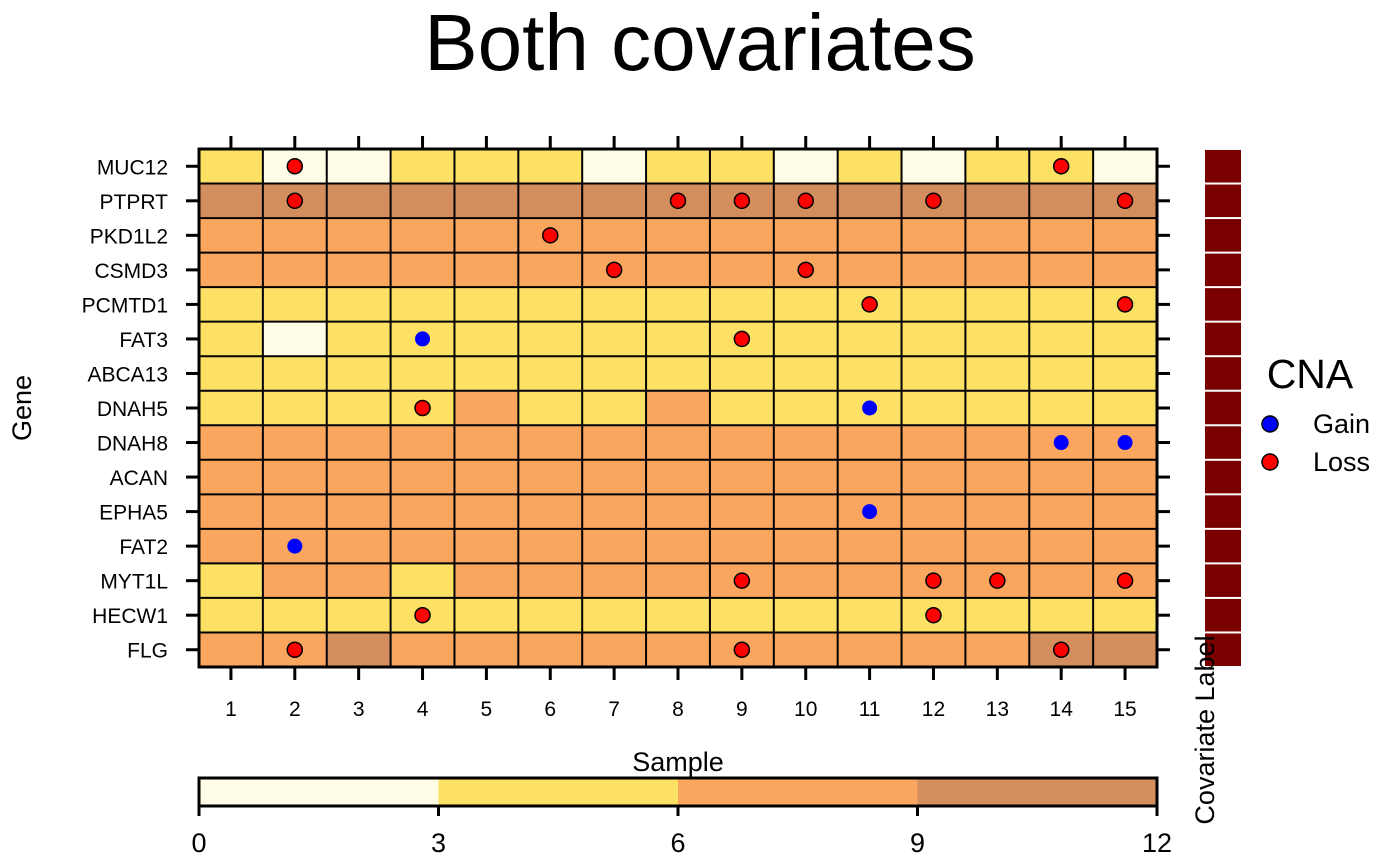 The height and width of the screenshot is (866, 1400). I want to click on legend-marker-loss, so click(1270, 462).